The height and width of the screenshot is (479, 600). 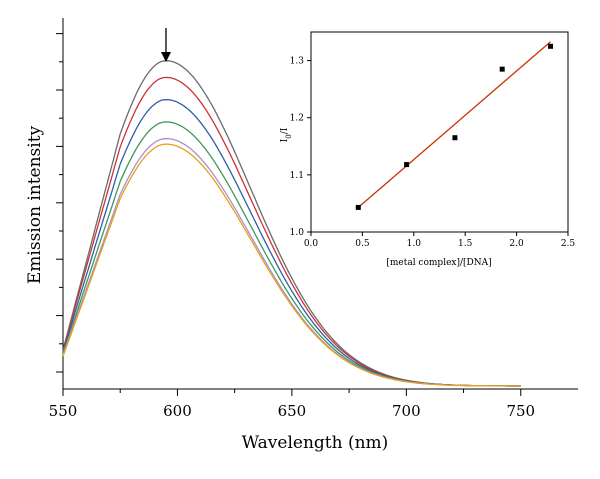 I want to click on inset-x-tick-label: 1.5, so click(x=465, y=244).